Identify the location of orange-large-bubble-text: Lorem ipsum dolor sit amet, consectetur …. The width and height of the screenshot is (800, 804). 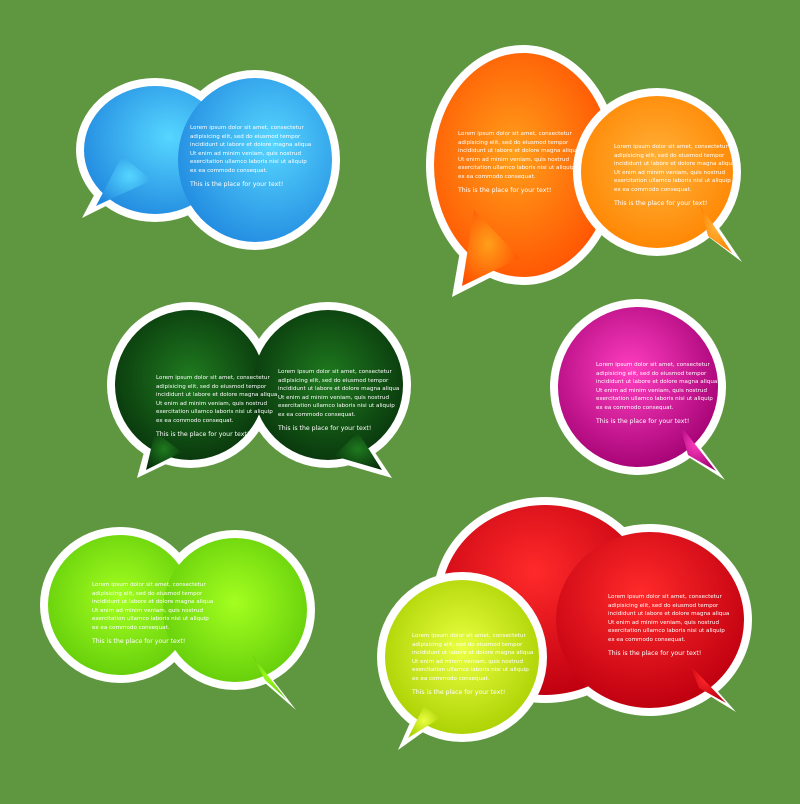
(518, 162).